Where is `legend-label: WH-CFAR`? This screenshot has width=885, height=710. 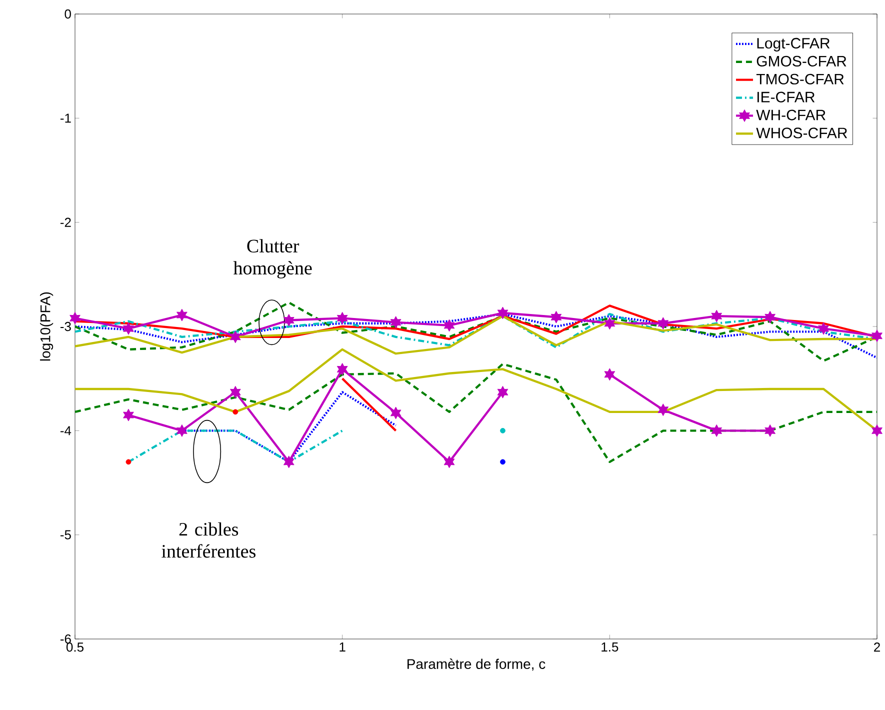
legend-label: WH-CFAR is located at coordinates (791, 115).